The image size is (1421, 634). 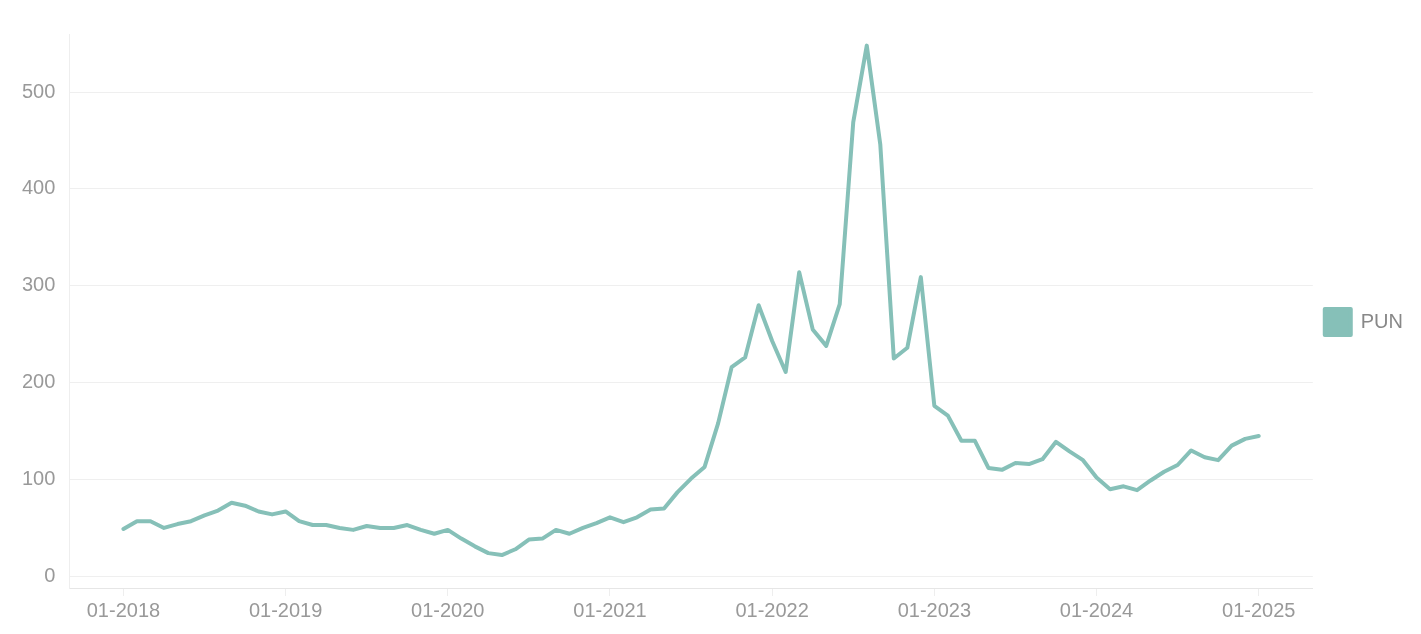 I want to click on x-tick-label: 01-2025, so click(x=1259, y=609).